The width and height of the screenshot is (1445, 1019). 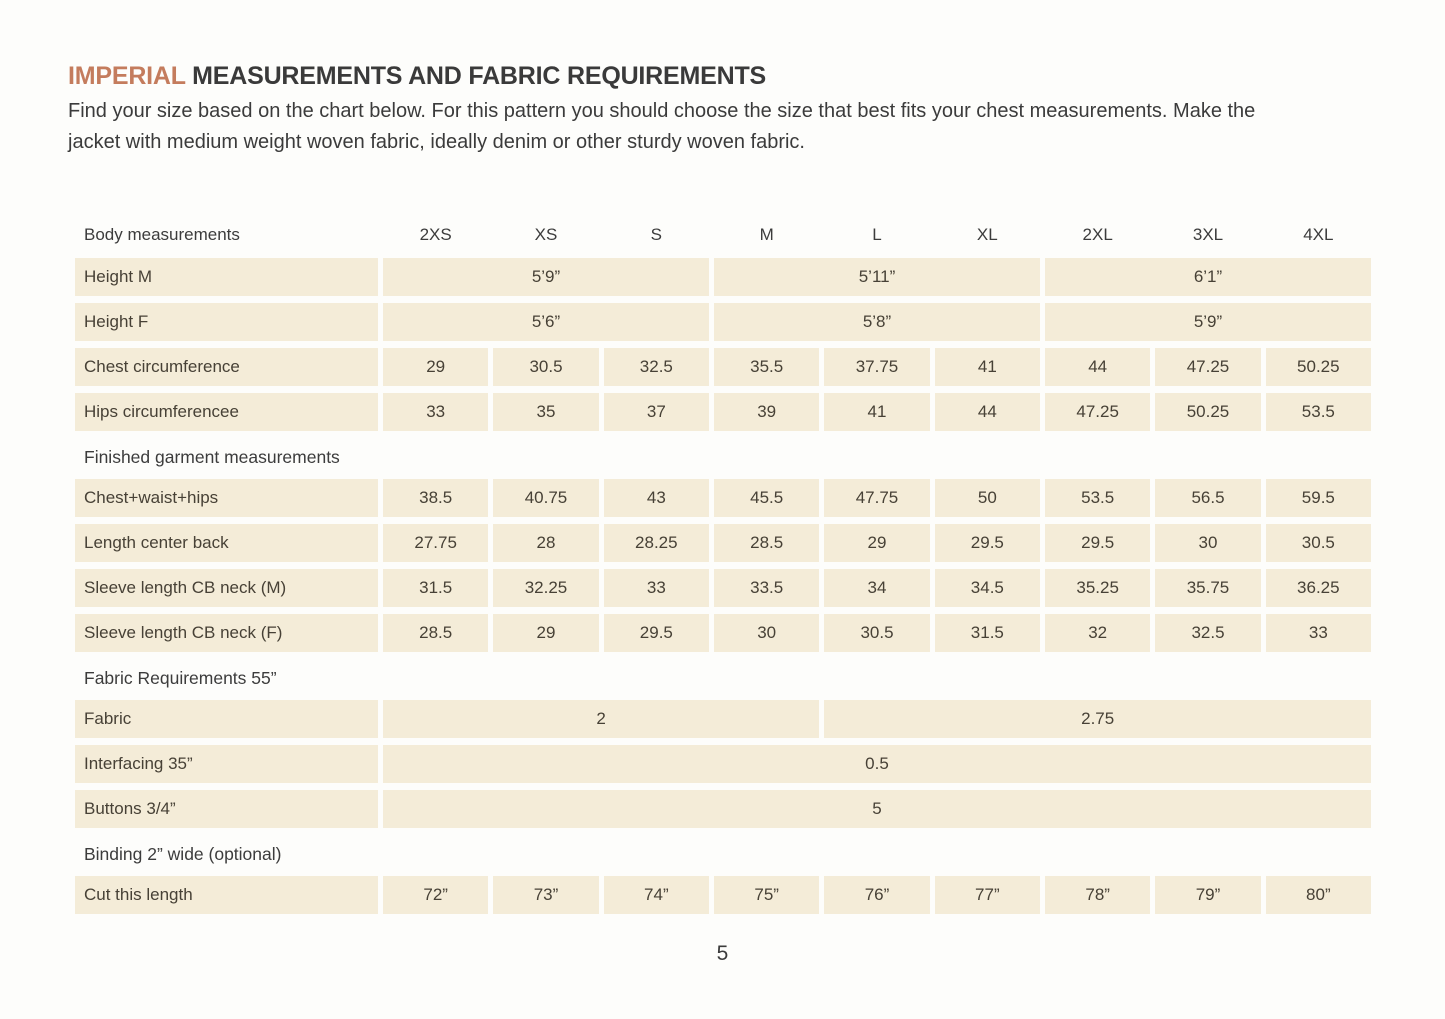 What do you see at coordinates (1318, 498) in the screenshot?
I see `value-cell: 59.5` at bounding box center [1318, 498].